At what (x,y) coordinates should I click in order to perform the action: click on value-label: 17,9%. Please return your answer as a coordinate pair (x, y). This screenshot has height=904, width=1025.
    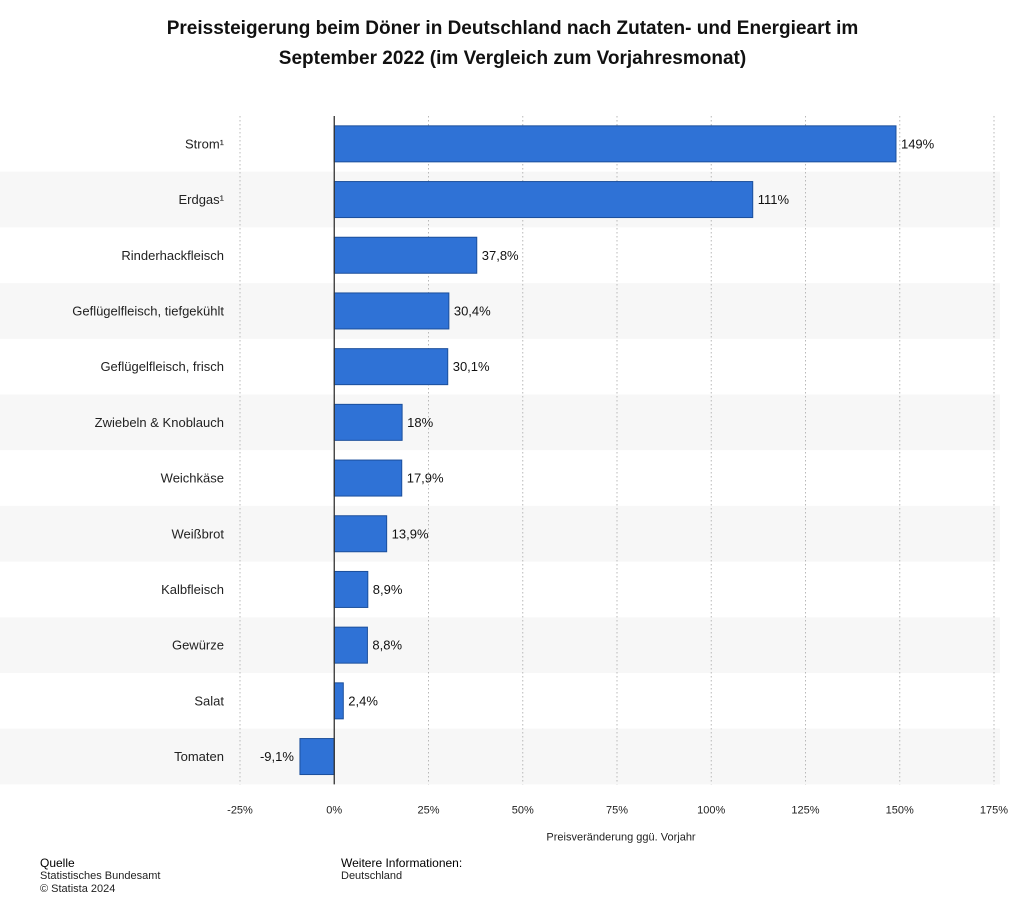
    Looking at the image, I should click on (425, 478).